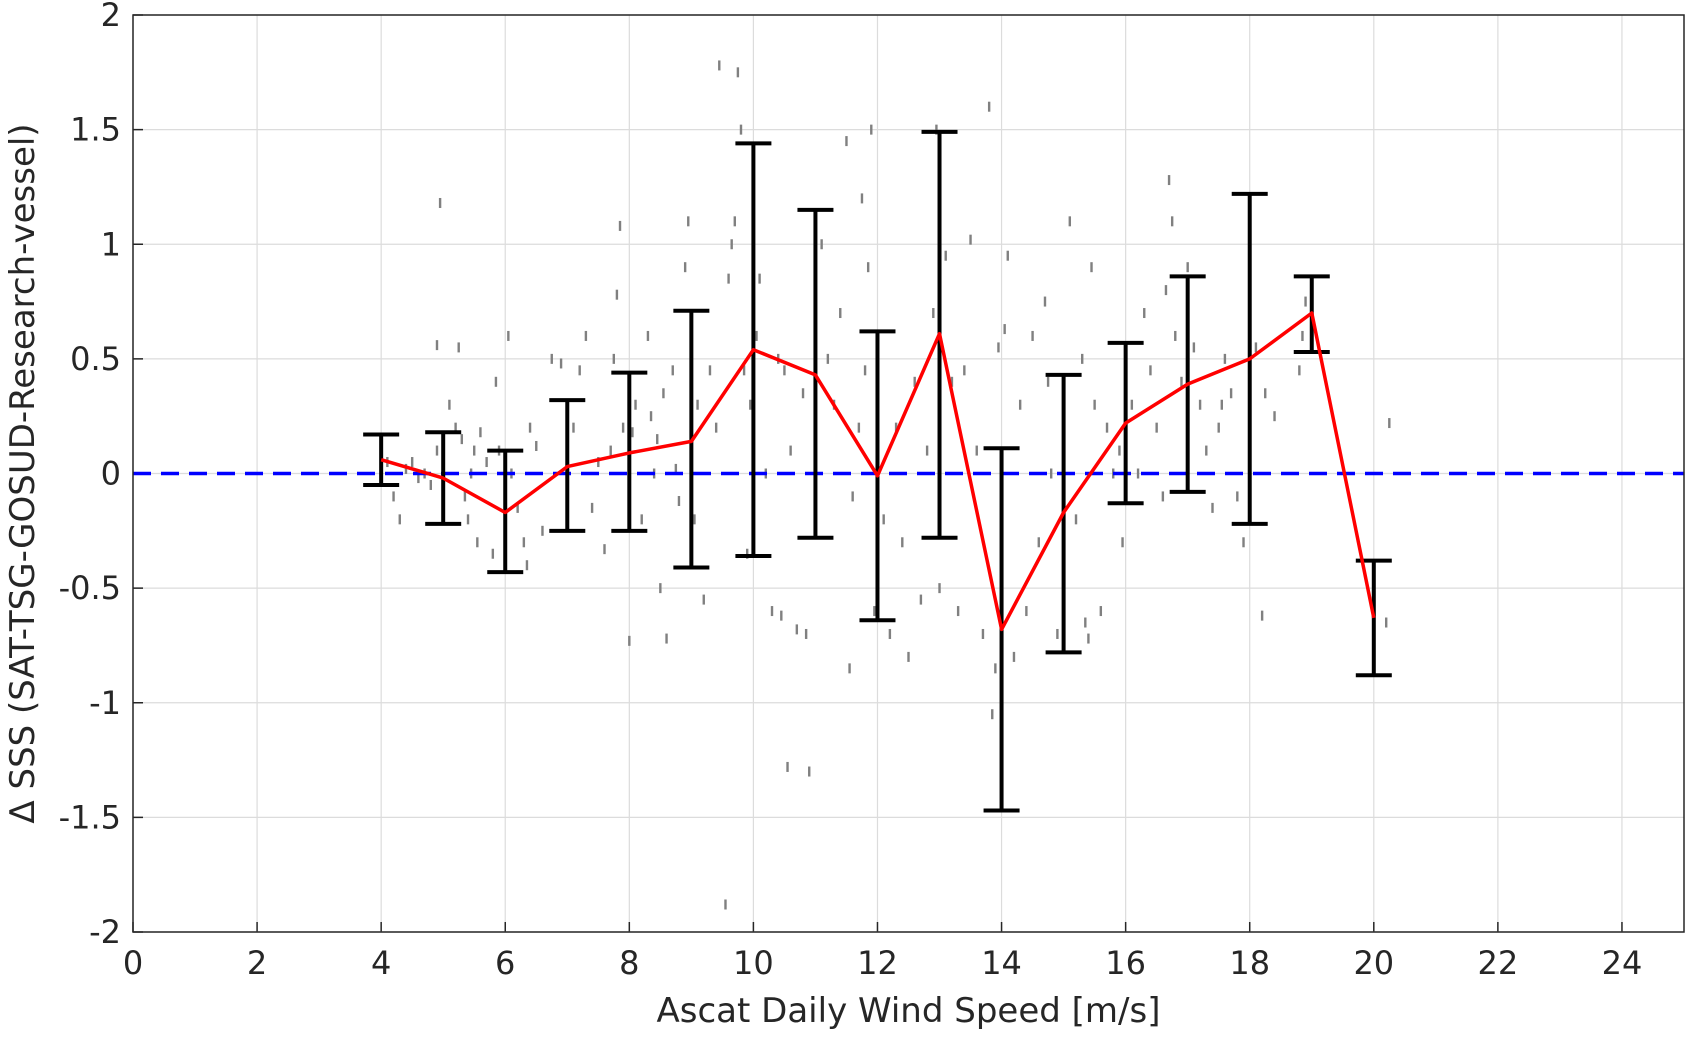 This screenshot has height=1039, width=1687. What do you see at coordinates (90, 588) in the screenshot?
I see `y-tick-label: -0.5` at bounding box center [90, 588].